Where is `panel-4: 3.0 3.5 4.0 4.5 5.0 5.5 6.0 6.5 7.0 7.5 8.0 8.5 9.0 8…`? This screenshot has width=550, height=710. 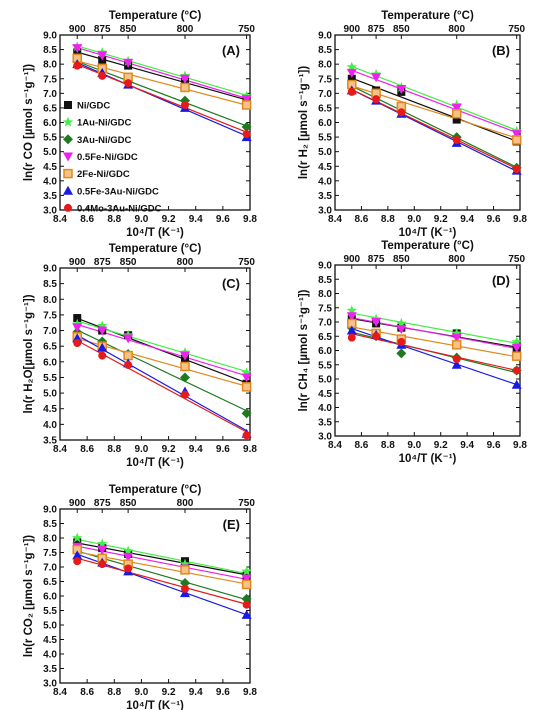
panel-4: 3.0 3.5 4.0 4.5 5.0 5.5 6.0 6.5 7.0 7.5 8.0 8.5 9.0 8… is located at coordinates (140, 597).